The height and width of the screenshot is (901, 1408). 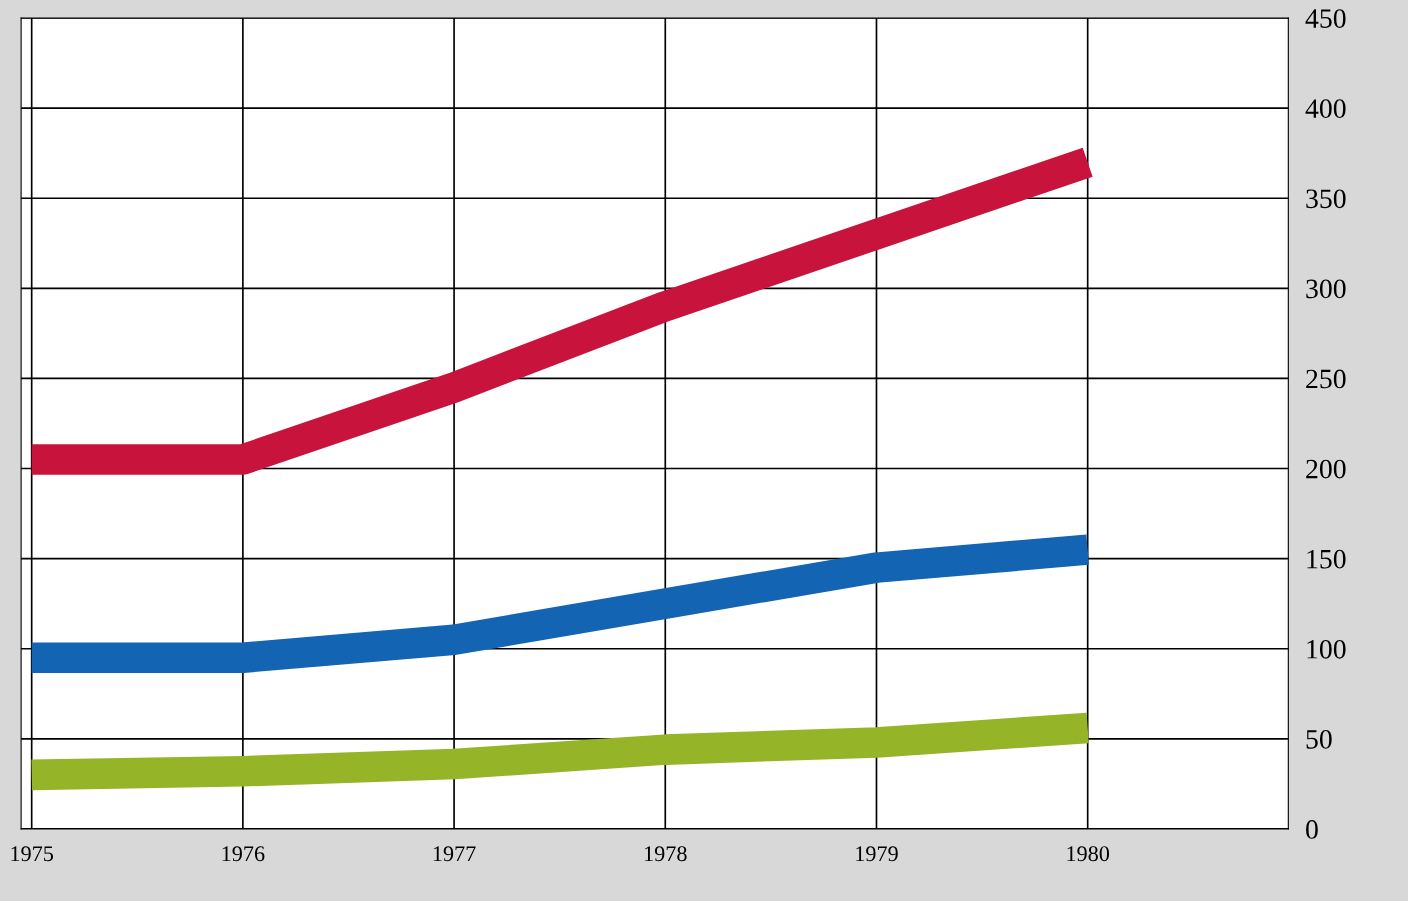 What do you see at coordinates (1319, 739) in the screenshot?
I see `y-tick-label: 50` at bounding box center [1319, 739].